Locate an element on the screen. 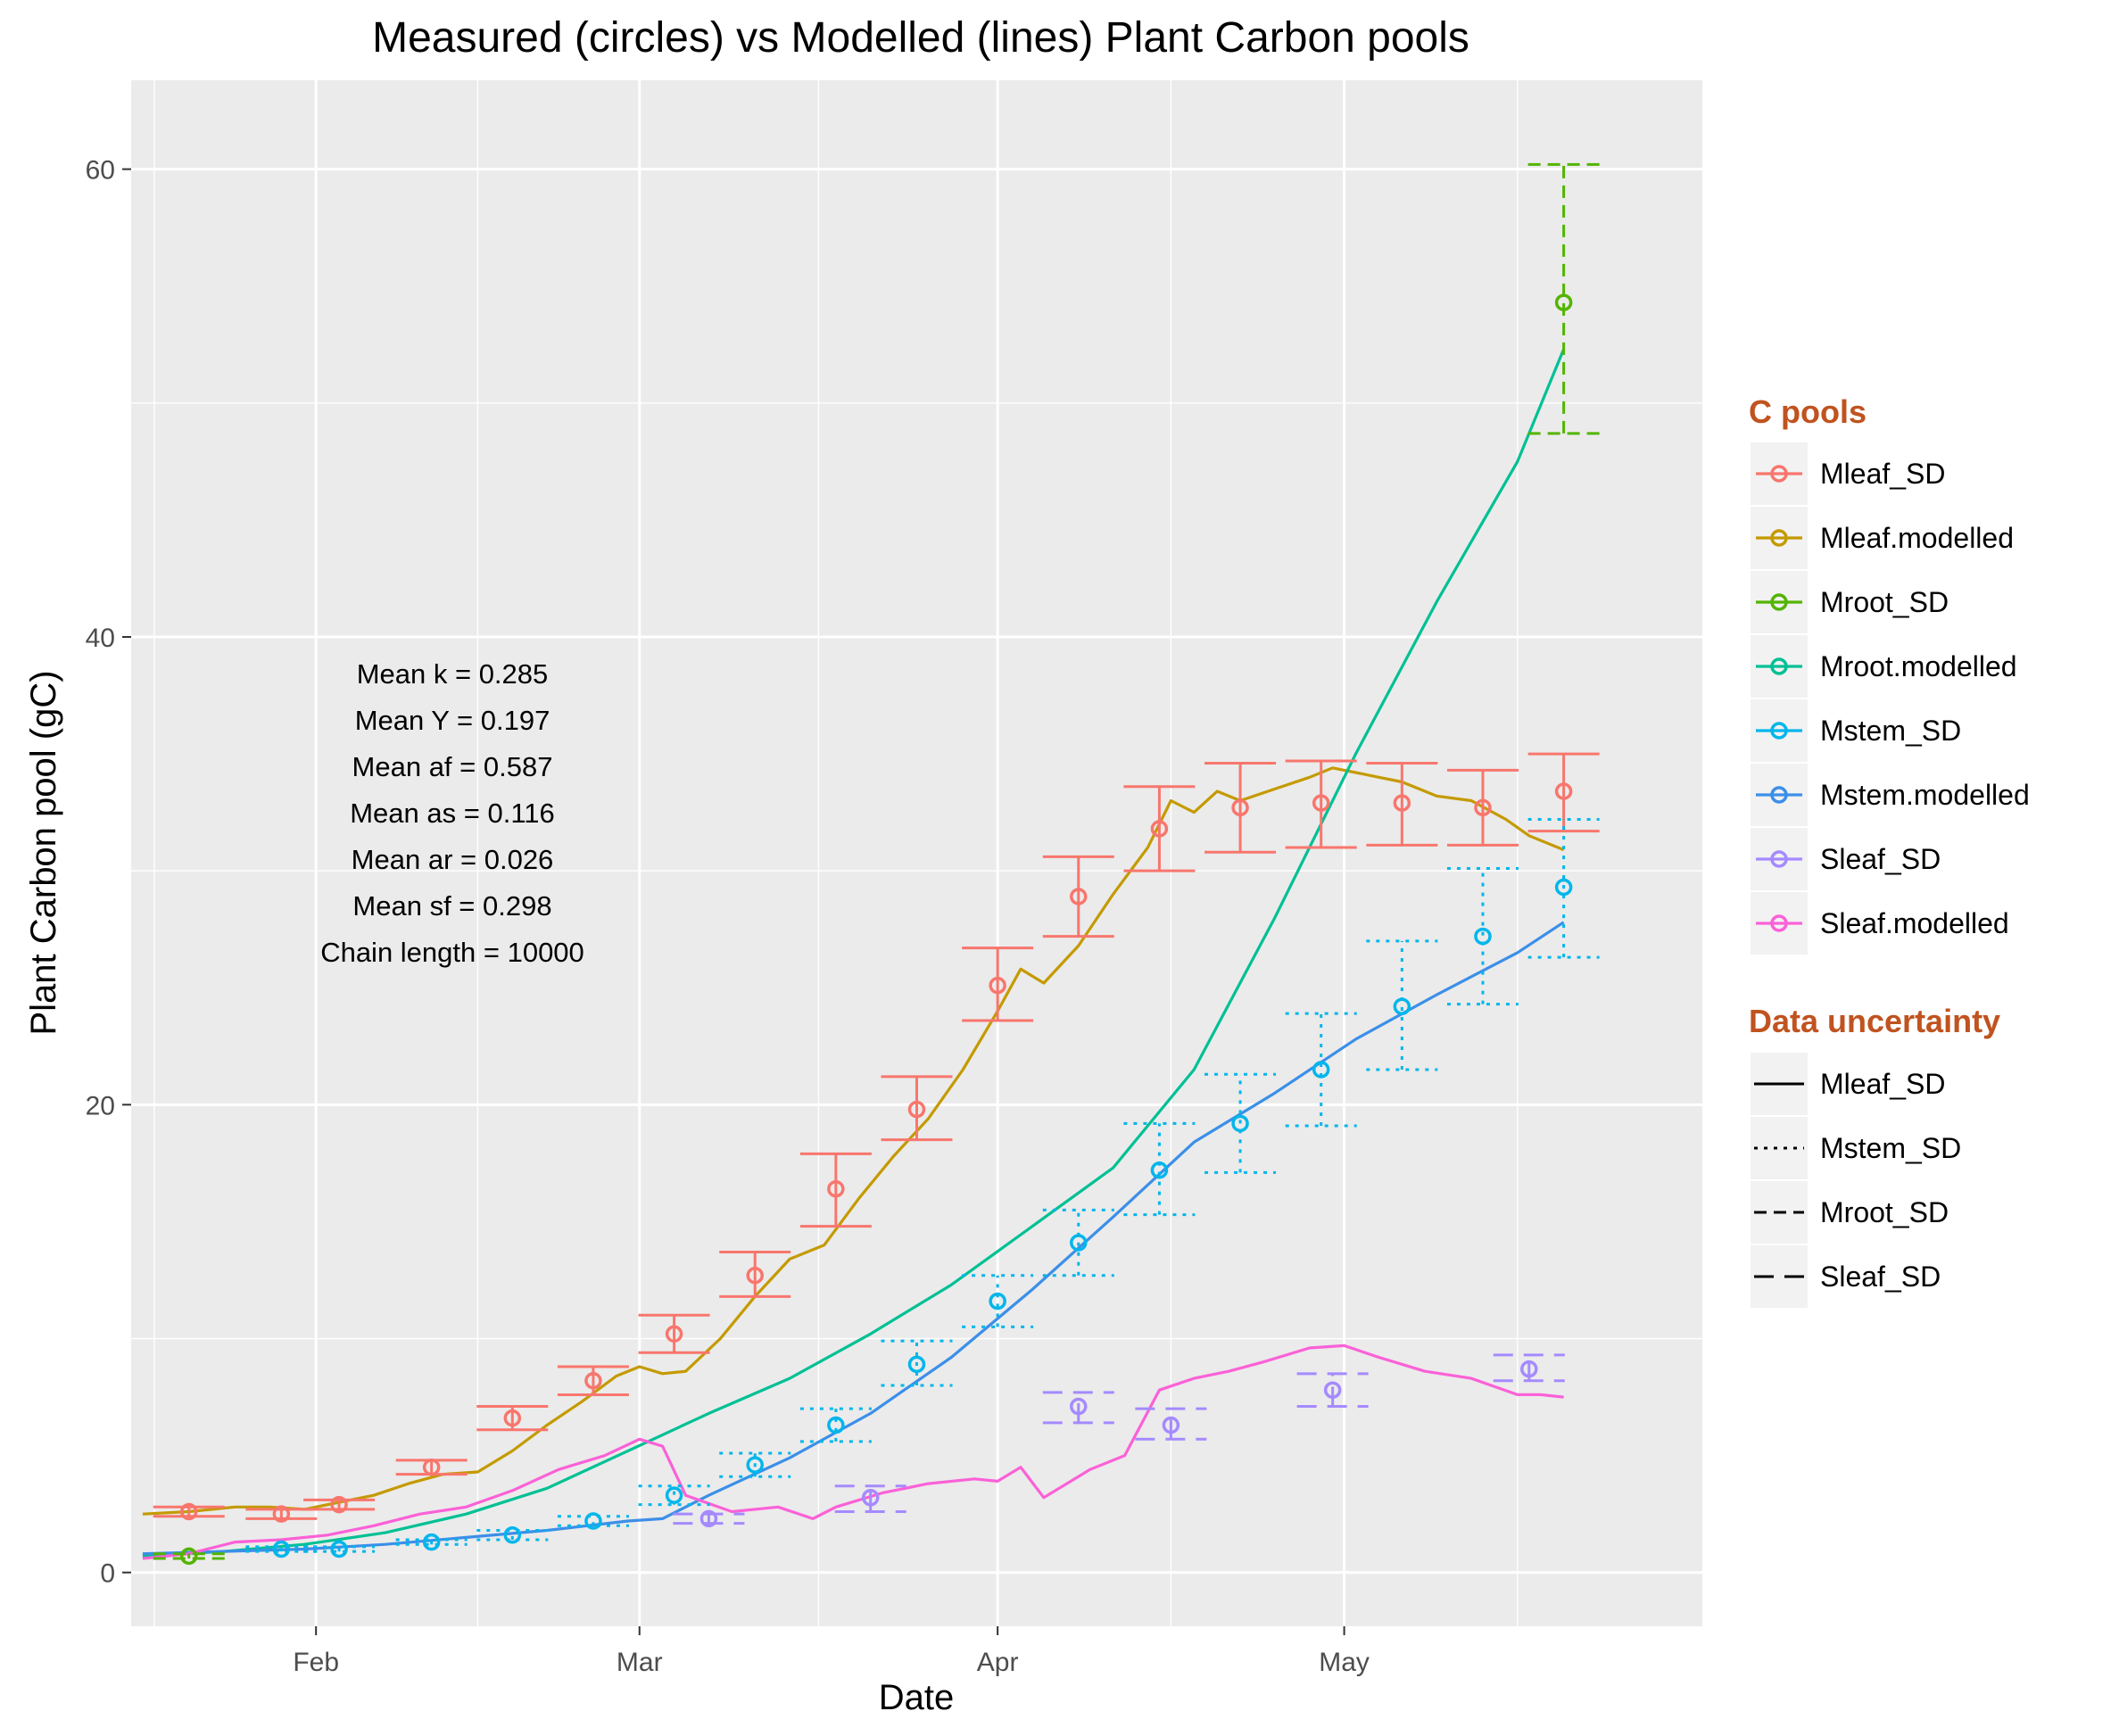 This screenshot has width=2119, height=1736. legend-key is located at coordinates (1779, 1148).